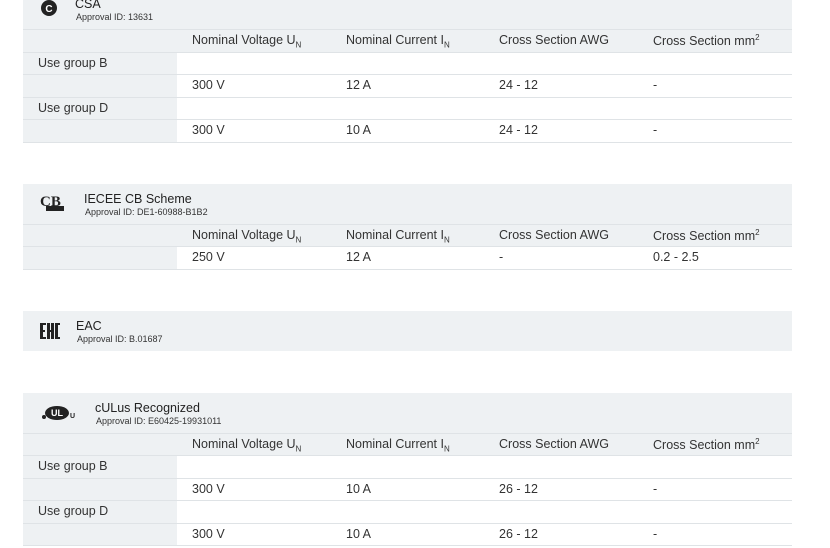 Image resolution: width=830 pixels, height=548 pixels. I want to click on approval-logo, so click(50, 330).